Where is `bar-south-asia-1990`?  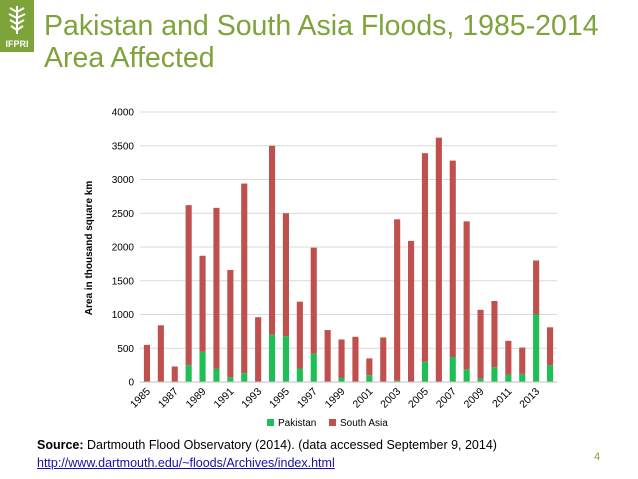
bar-south-asia-1990 is located at coordinates (216, 288).